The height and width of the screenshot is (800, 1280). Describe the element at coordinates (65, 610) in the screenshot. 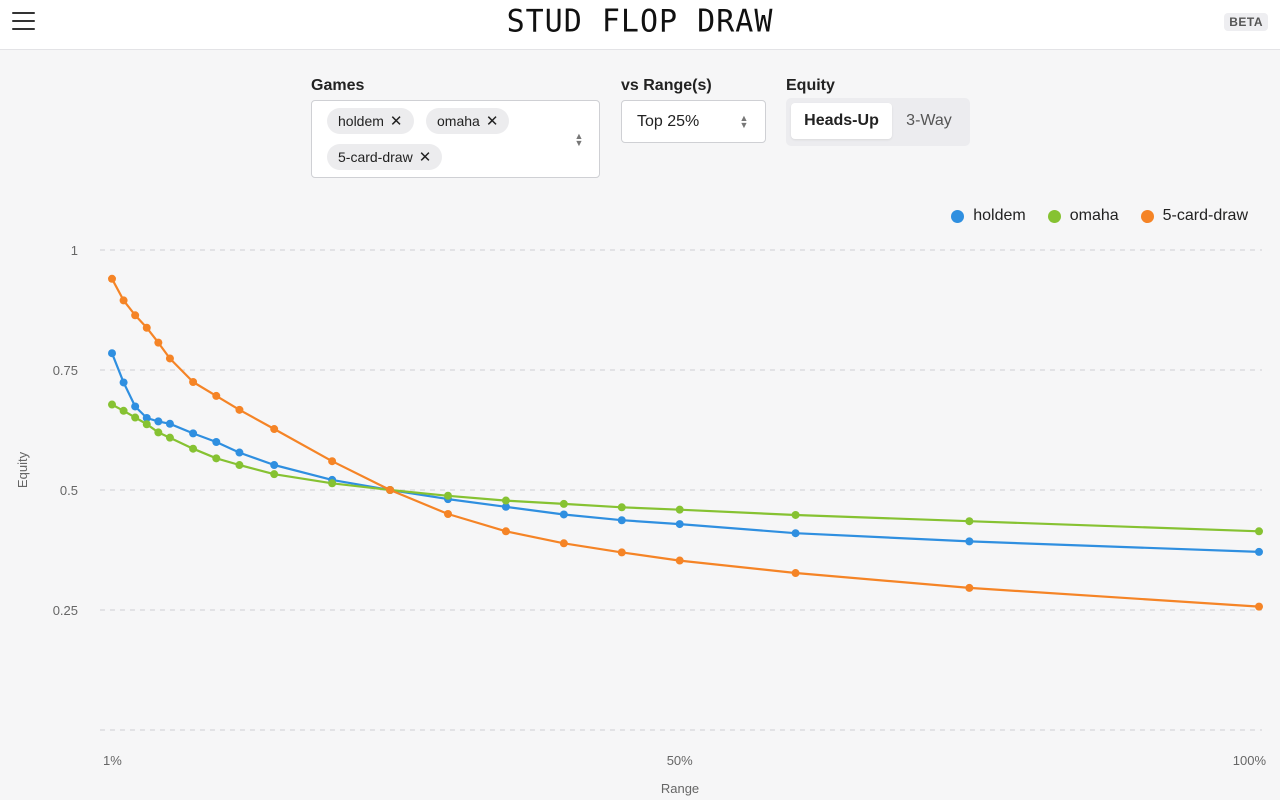

I see `y-tick-label: 0.25` at that location.